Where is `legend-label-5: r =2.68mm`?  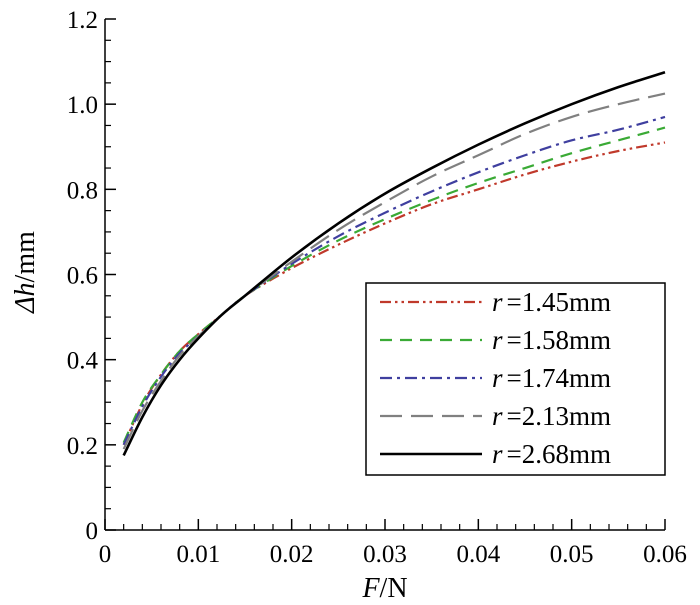
legend-label-5: r =2.68mm is located at coordinates (551, 454).